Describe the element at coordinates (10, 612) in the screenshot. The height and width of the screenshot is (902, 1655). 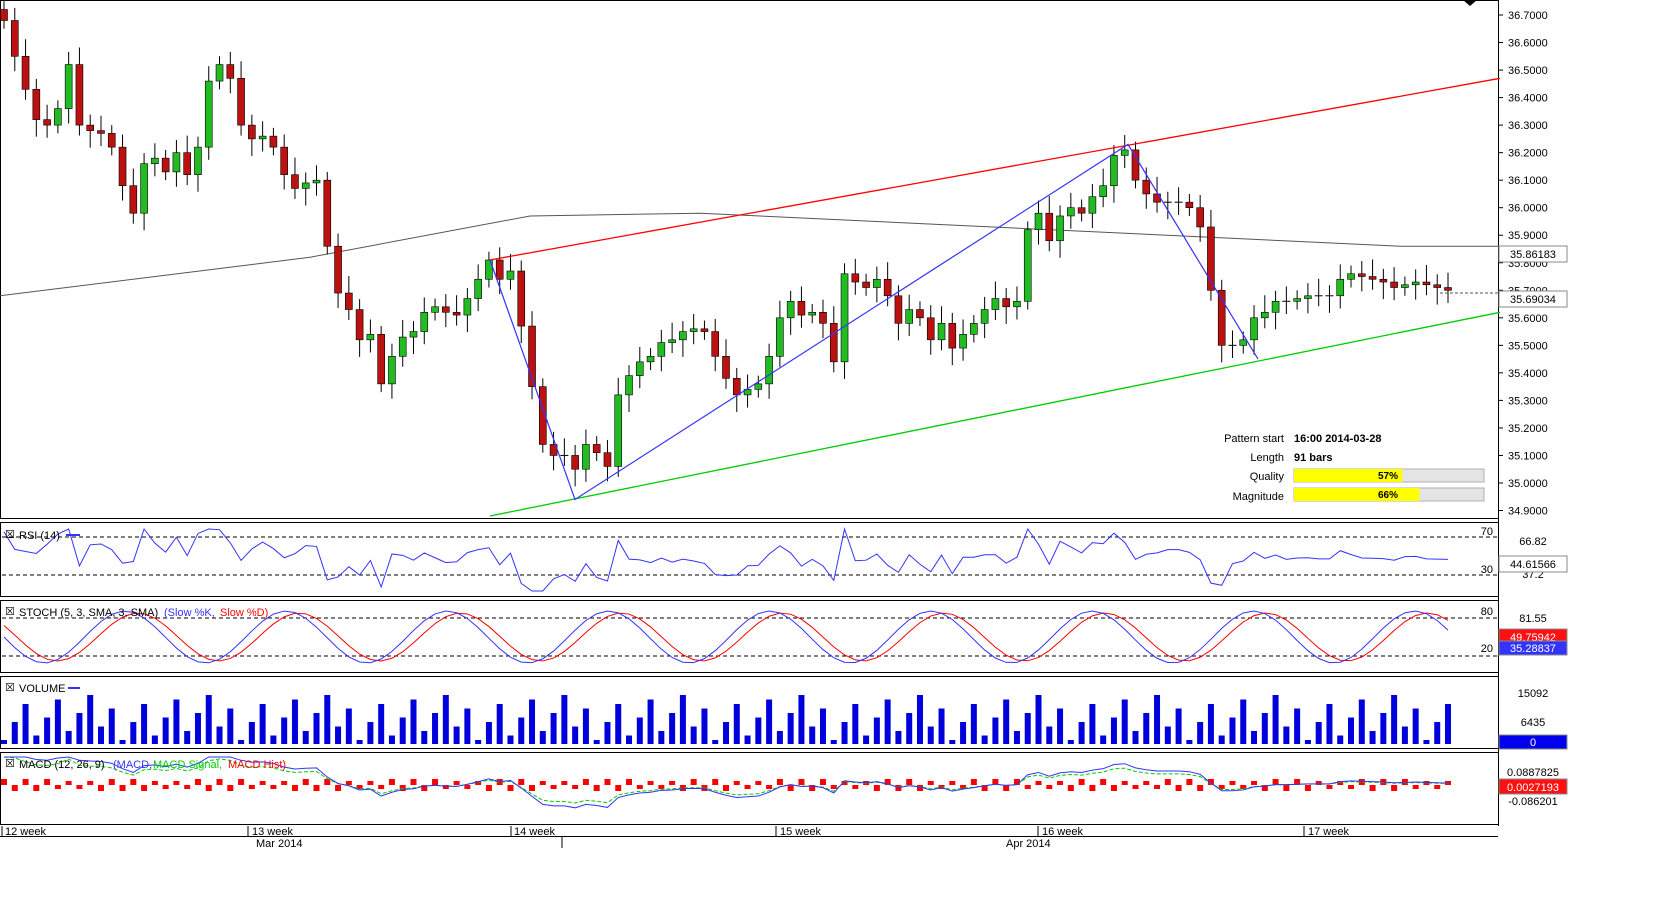
I see `stoch-close-icon: ☒` at that location.